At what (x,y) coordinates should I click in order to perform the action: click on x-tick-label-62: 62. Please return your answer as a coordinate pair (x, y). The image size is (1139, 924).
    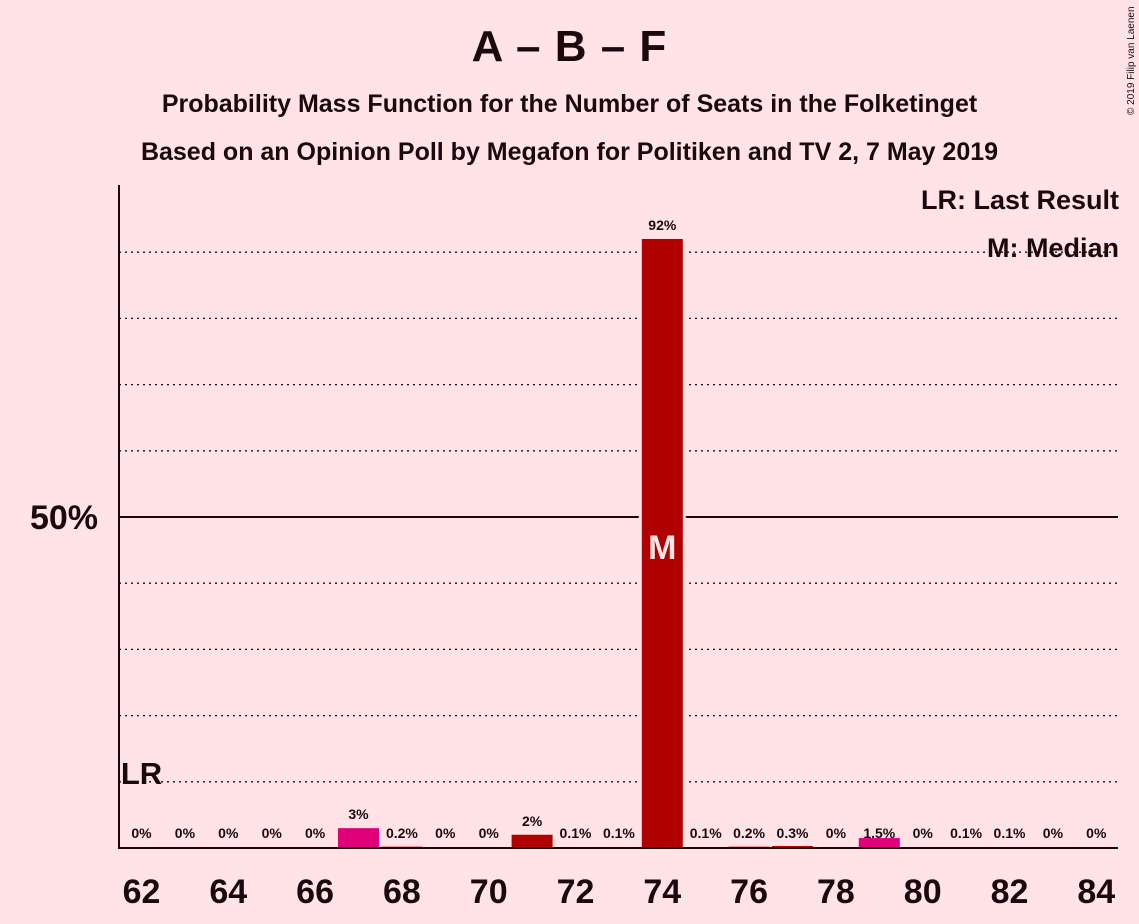
    Looking at the image, I should click on (142, 892).